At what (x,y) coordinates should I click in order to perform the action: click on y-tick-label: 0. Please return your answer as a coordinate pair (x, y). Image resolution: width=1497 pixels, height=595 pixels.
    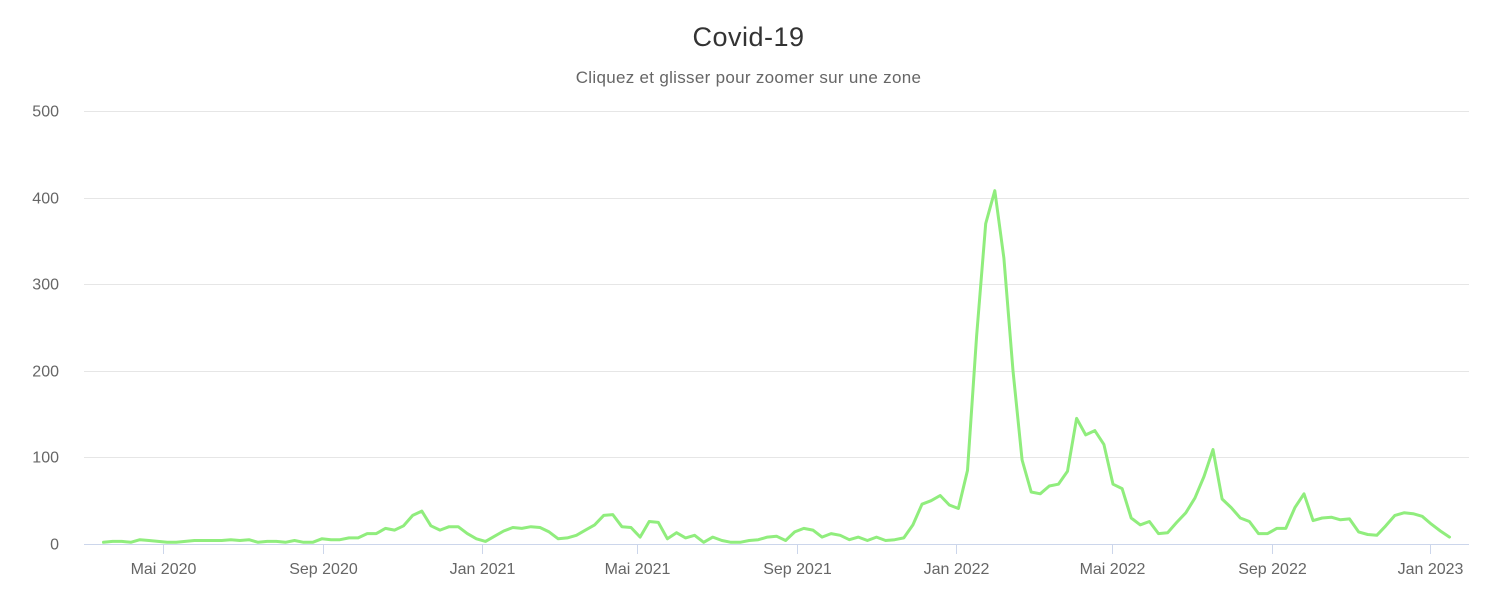
    Looking at the image, I should click on (54, 545).